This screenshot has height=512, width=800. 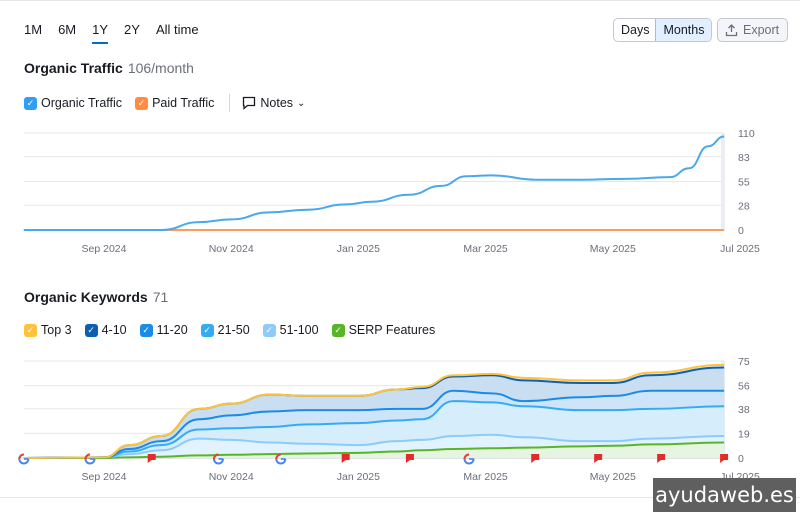 What do you see at coordinates (744, 158) in the screenshot?
I see `y-tick-label: 83` at bounding box center [744, 158].